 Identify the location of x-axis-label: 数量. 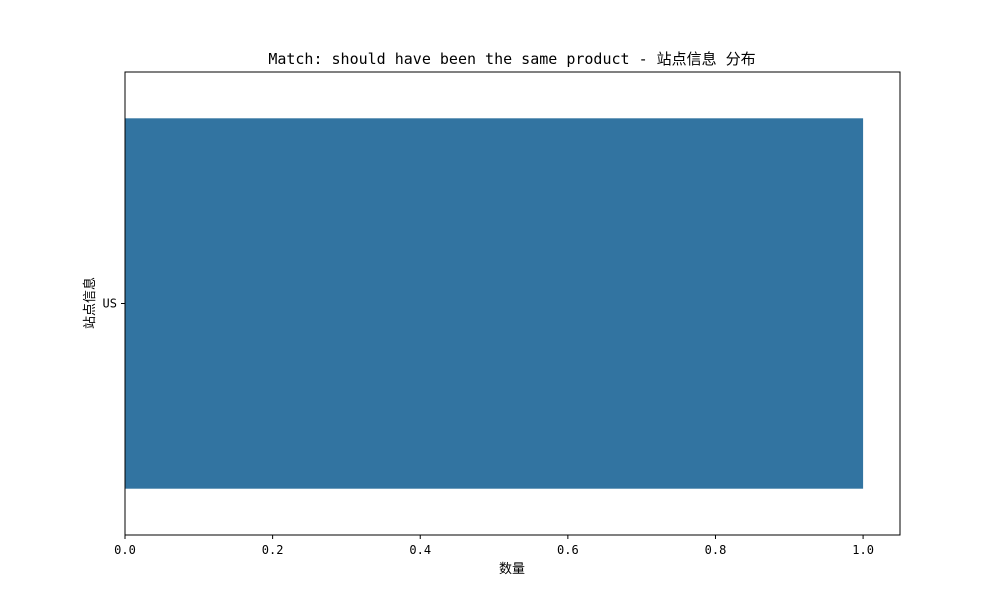
(512, 569).